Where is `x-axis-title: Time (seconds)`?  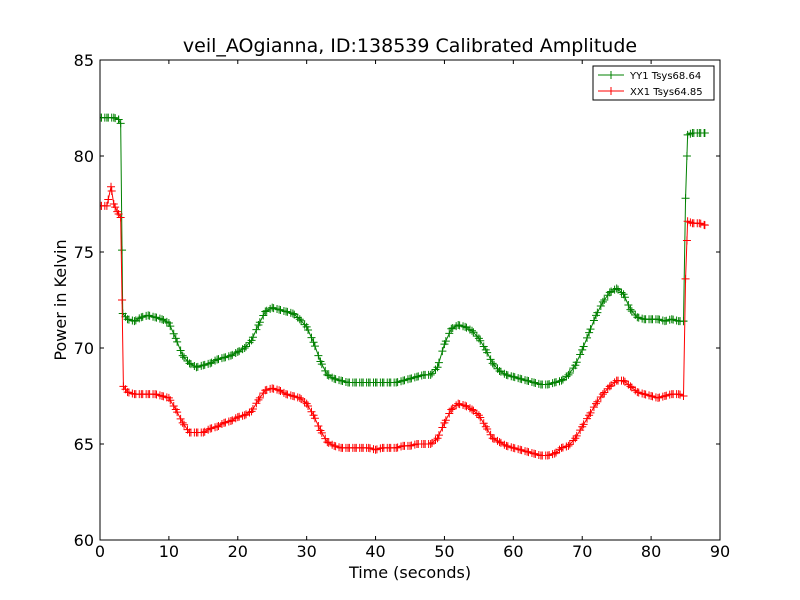
x-axis-title: Time (seconds) is located at coordinates (409, 572).